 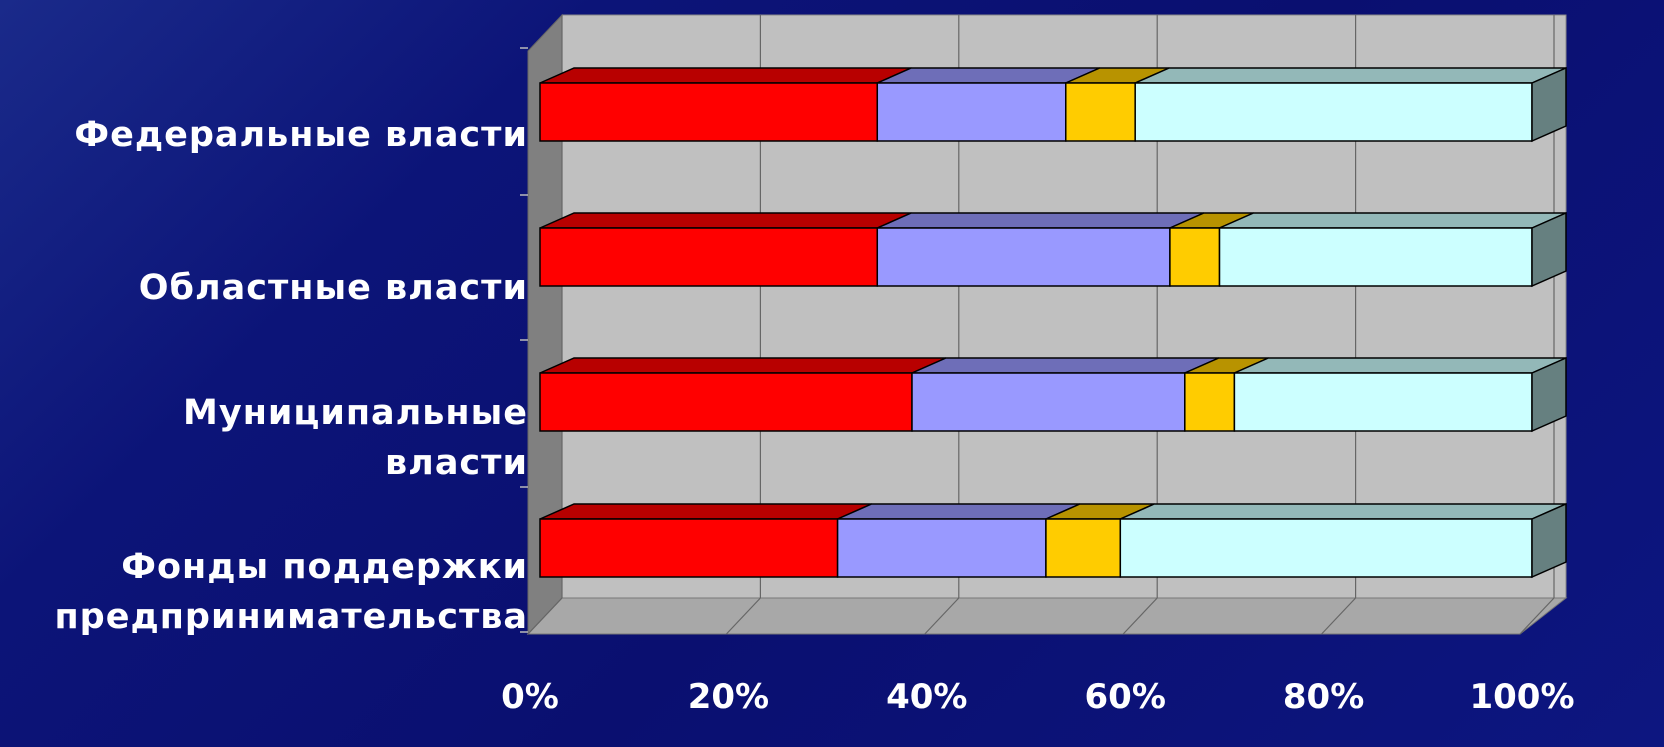 I want to click on category-label-municipal-line-1: Муниципальные, so click(x=355, y=413).